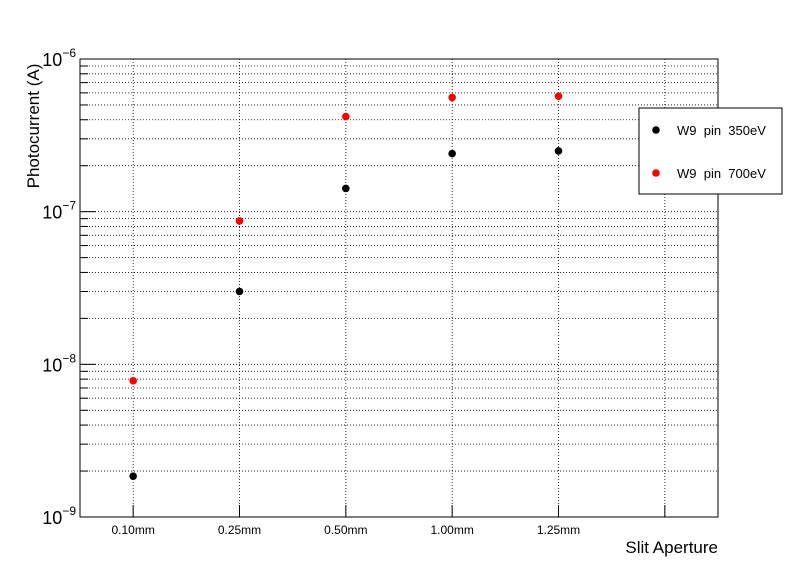 This screenshot has height=574, width=798. I want to click on y-tick-label: 10⁻⁹, so click(59, 516).